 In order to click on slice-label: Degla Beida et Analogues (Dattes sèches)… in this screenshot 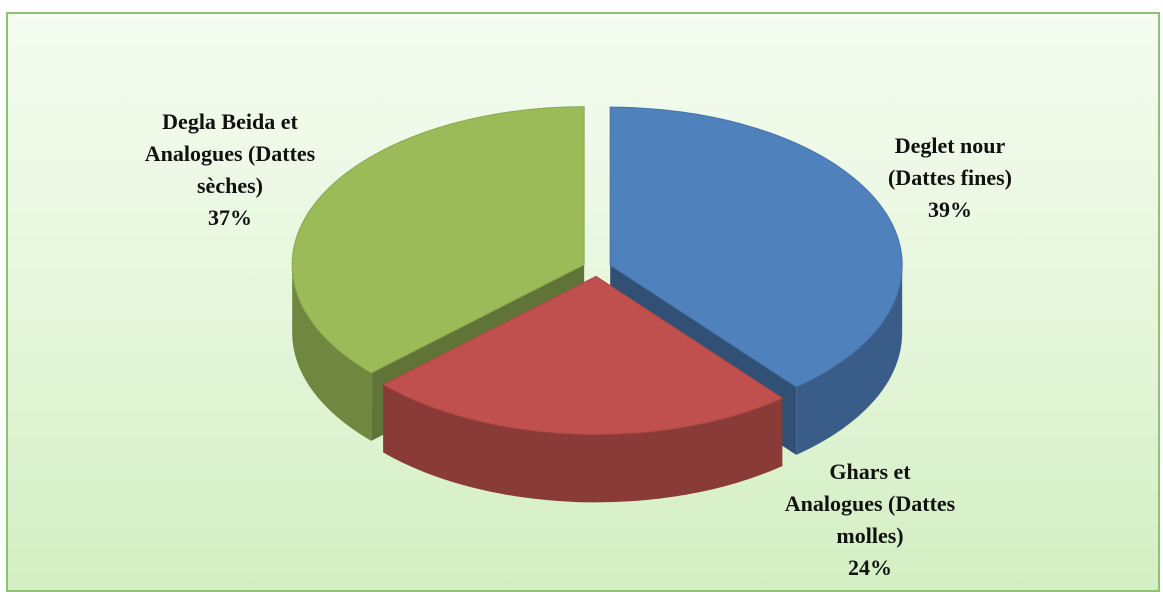, I will do `click(230, 170)`.